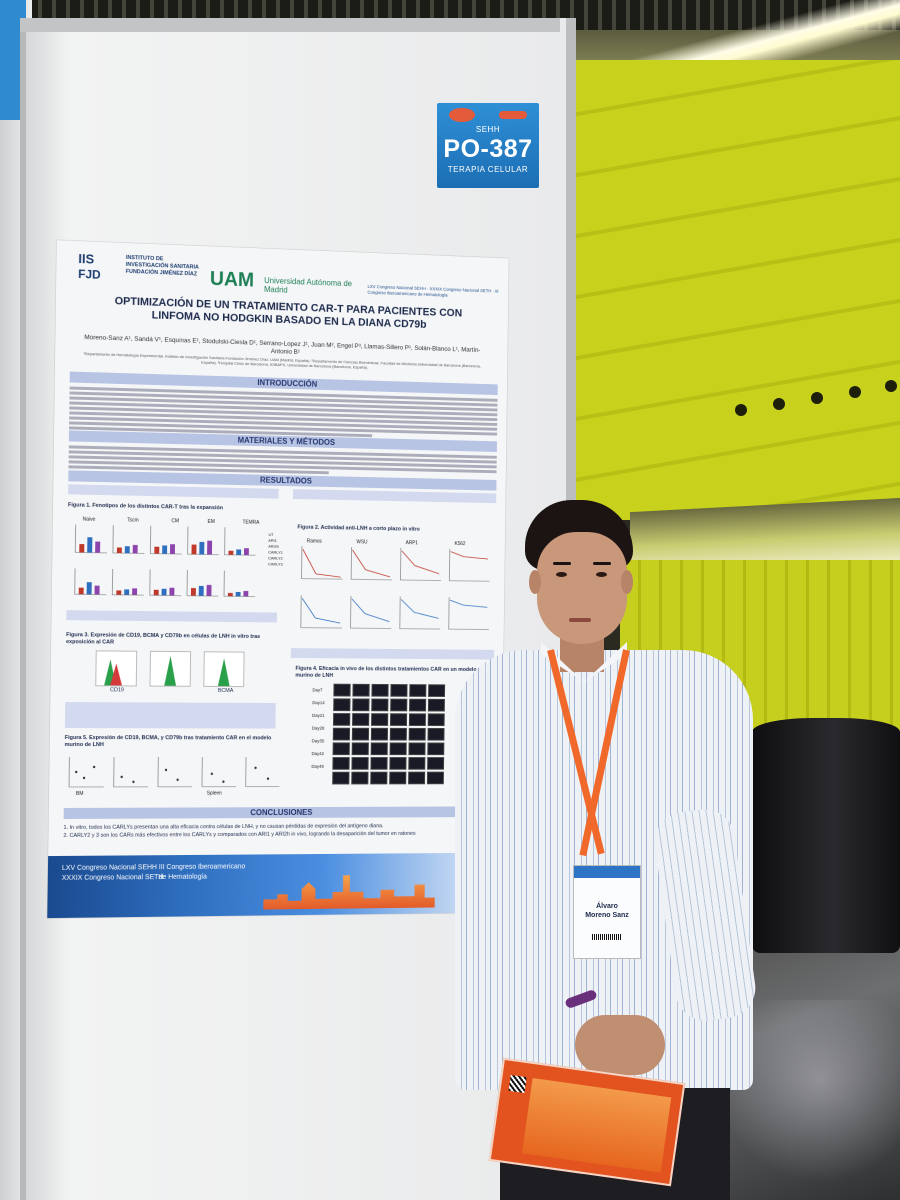 This screenshot has height=1200, width=900. What do you see at coordinates (86, 772) in the screenshot?
I see `fig5-axis` at bounding box center [86, 772].